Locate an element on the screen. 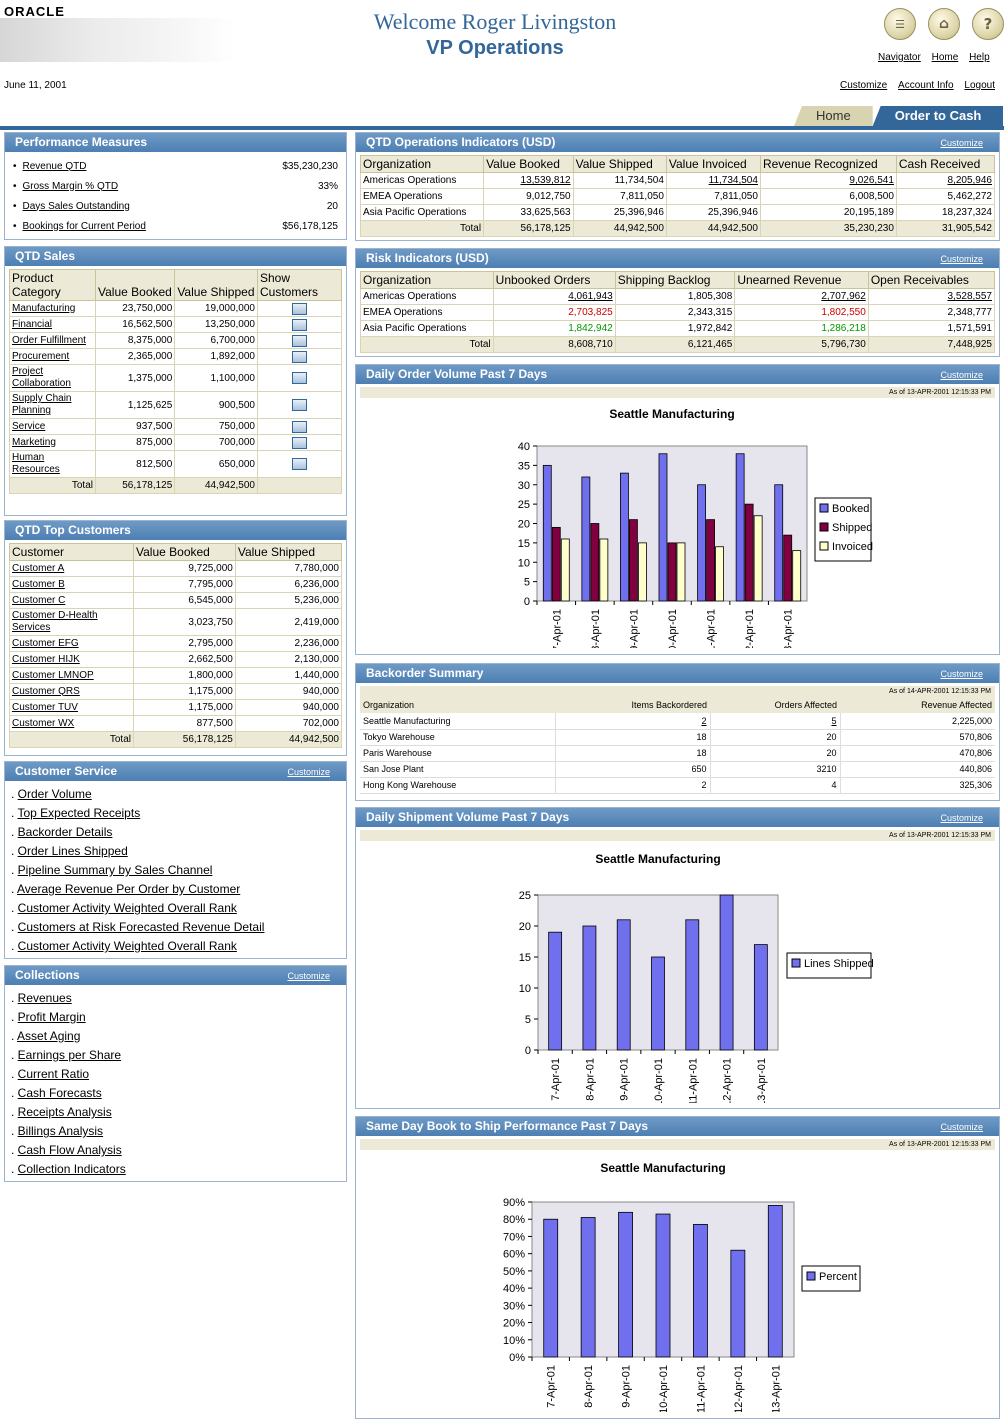  help-link: Help is located at coordinates (979, 57).